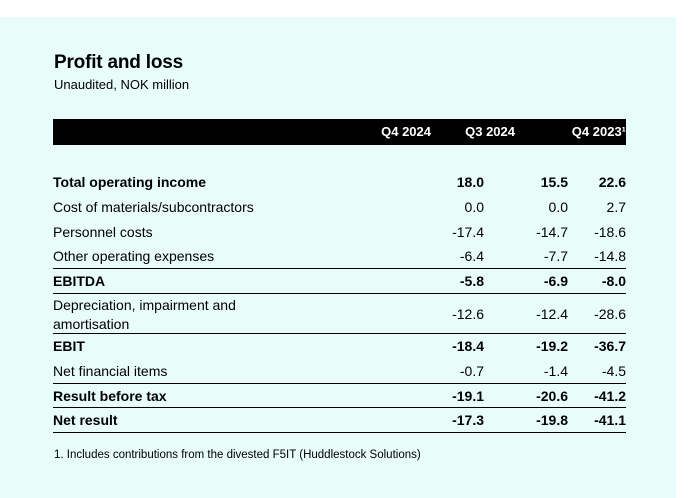 The width and height of the screenshot is (690, 498). I want to click on cell-q4-2023: -8.0, so click(613, 281).